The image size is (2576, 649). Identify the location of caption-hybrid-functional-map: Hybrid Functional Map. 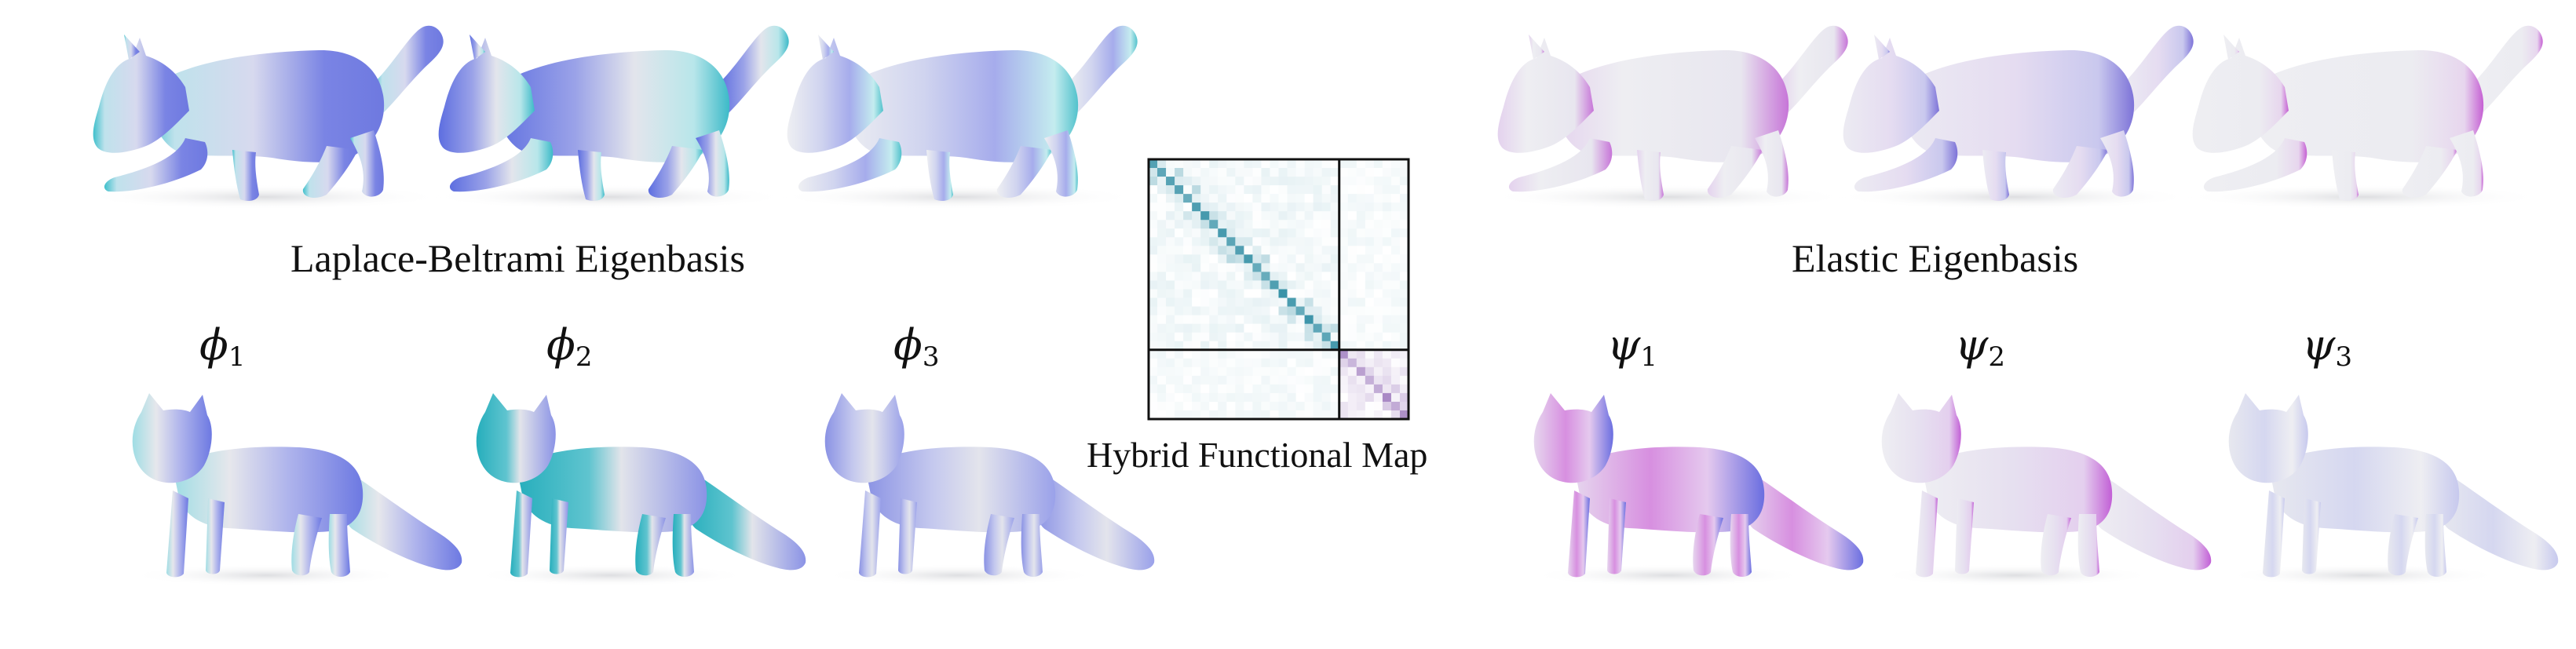
(1257, 455).